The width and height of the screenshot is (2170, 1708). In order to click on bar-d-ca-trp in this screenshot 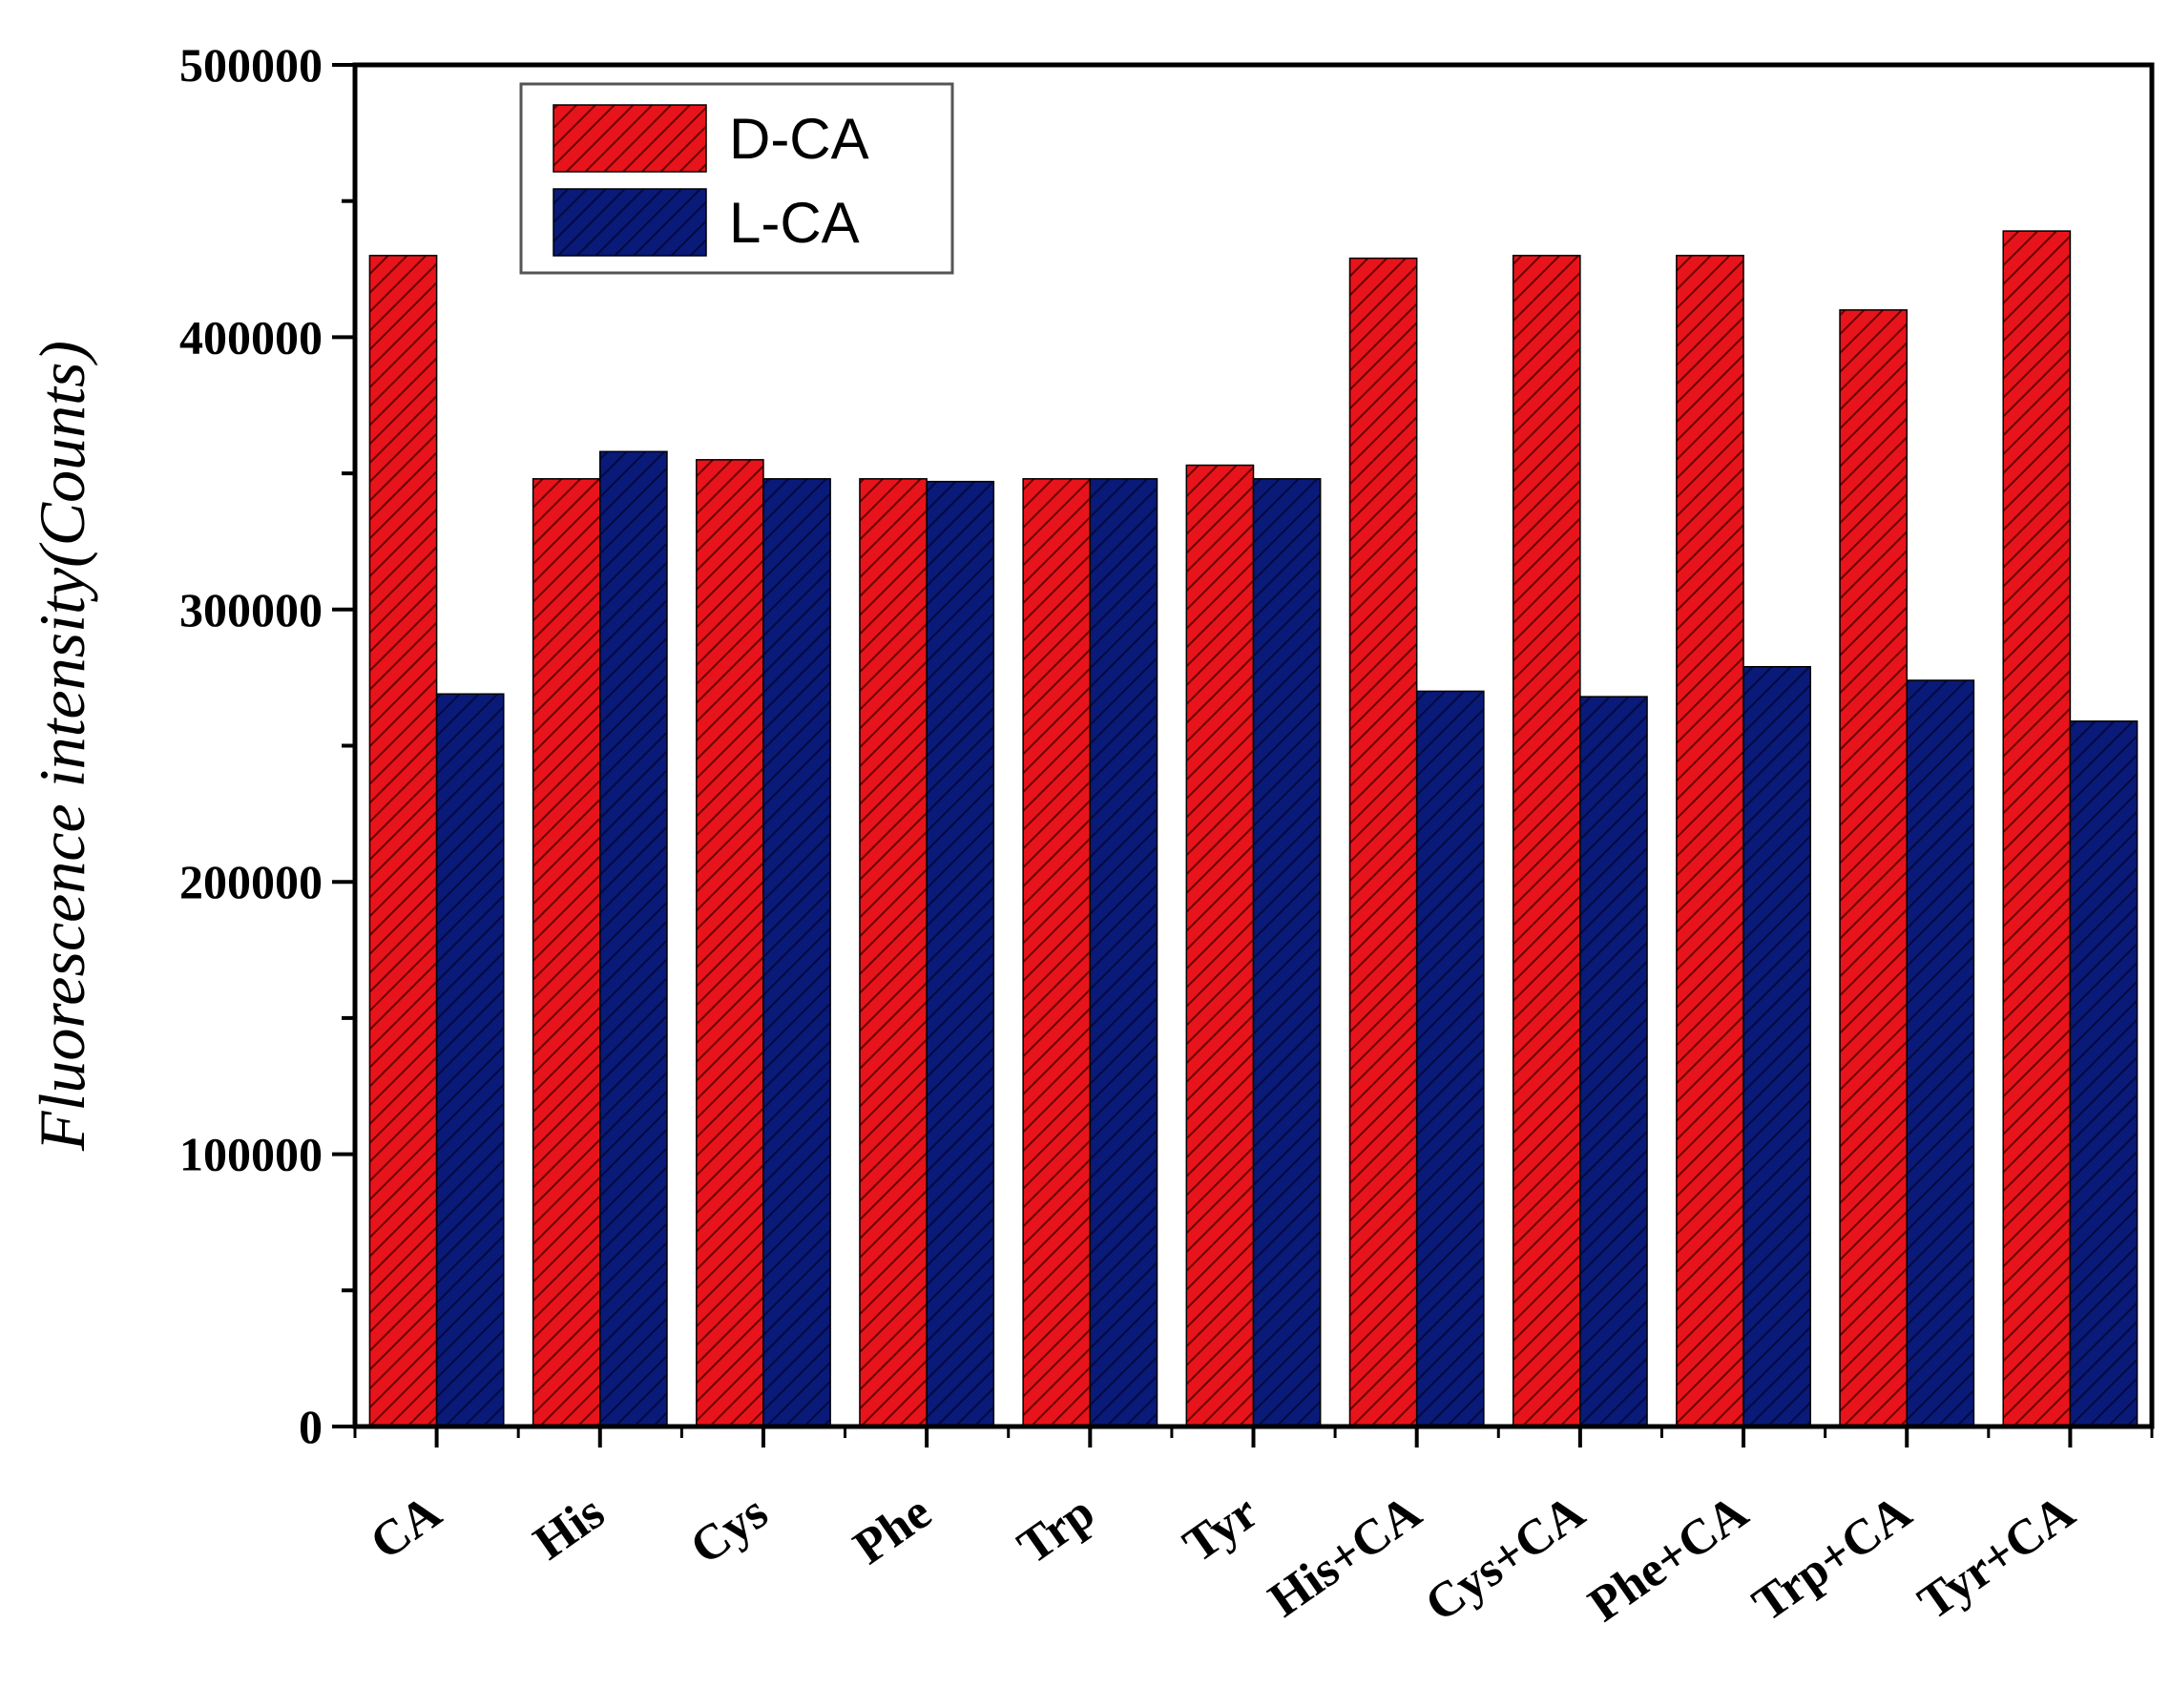, I will do `click(1057, 952)`.